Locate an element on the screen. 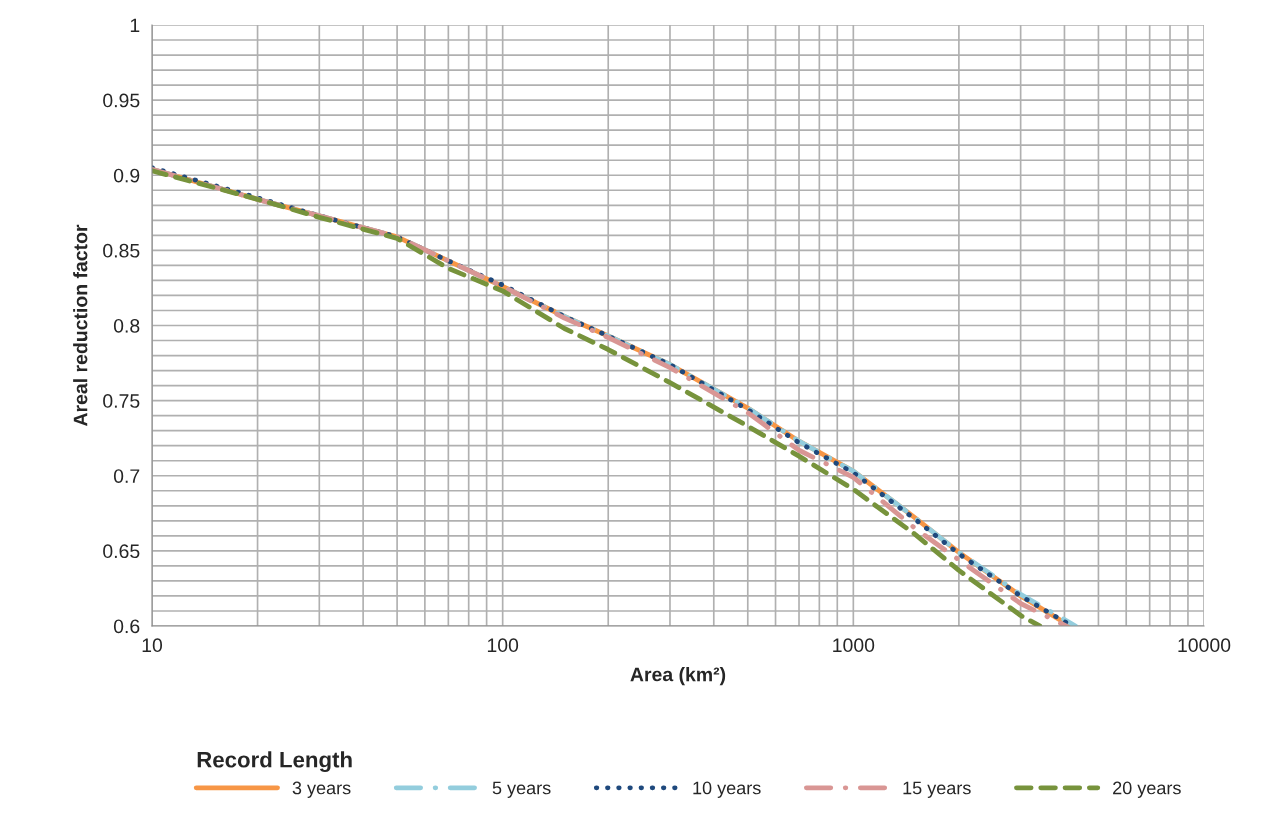  x-tick-label: 10000 is located at coordinates (1204, 645).